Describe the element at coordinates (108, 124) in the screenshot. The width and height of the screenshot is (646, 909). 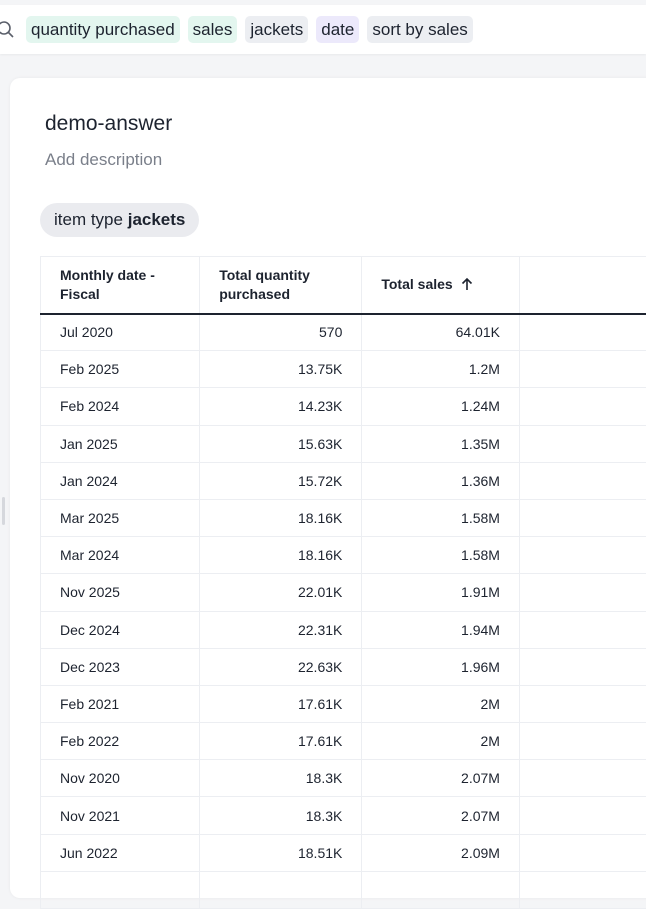
I see `answer-title: demo-answer` at that location.